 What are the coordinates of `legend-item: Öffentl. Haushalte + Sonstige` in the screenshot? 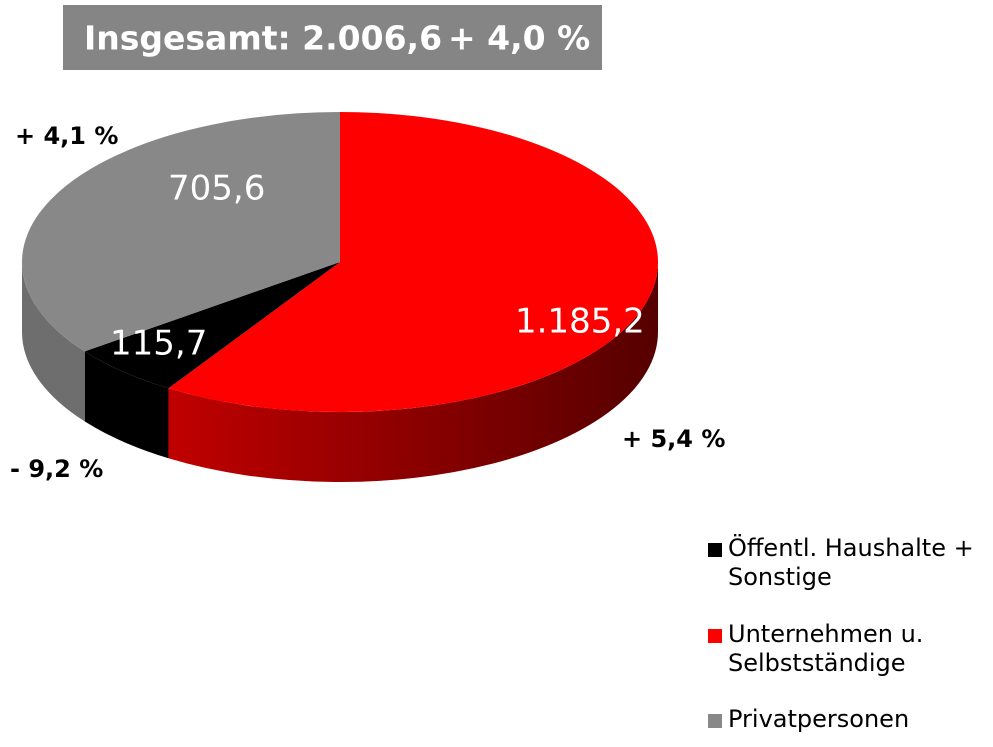 It's located at (848, 563).